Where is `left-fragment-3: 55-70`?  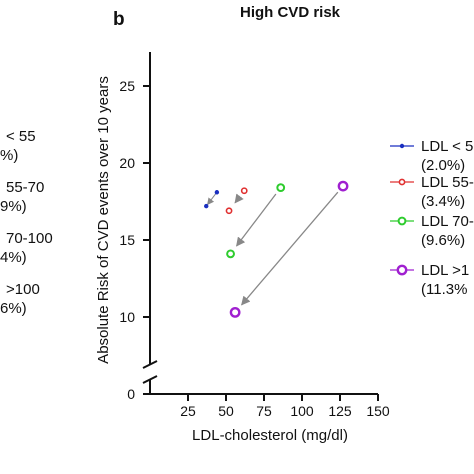 left-fragment-3: 55-70 is located at coordinates (25, 187).